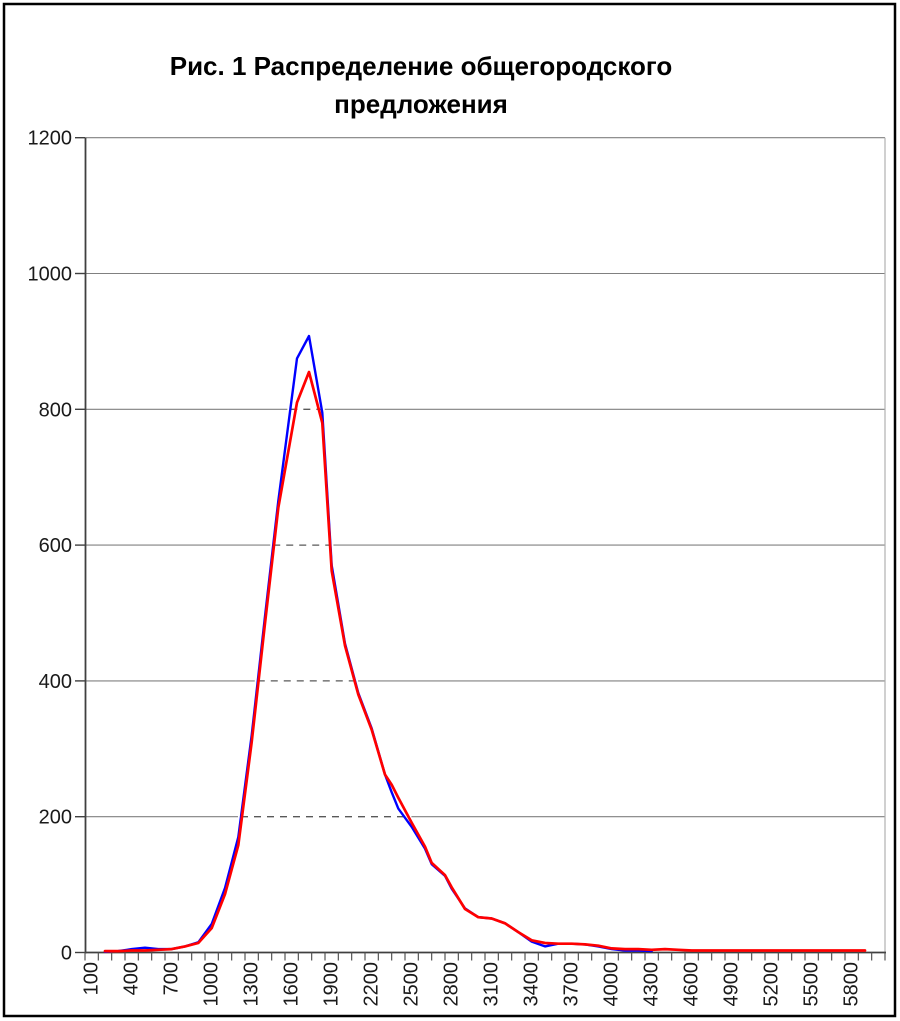  Describe the element at coordinates (412, 984) in the screenshot. I see `x-tick-label: 2500` at that location.